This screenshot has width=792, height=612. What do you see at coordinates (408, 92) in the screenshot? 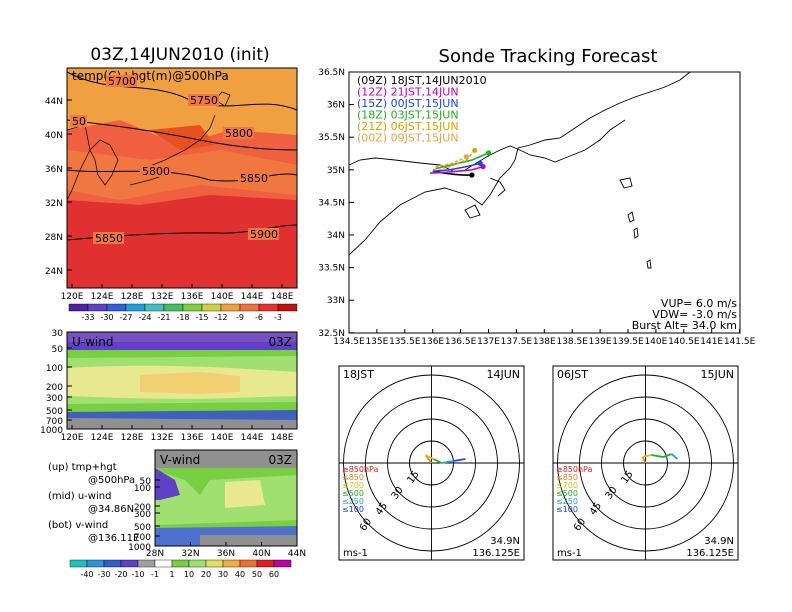
I see `run-legend-item: (12Z) 21JST,14JUN` at bounding box center [408, 92].